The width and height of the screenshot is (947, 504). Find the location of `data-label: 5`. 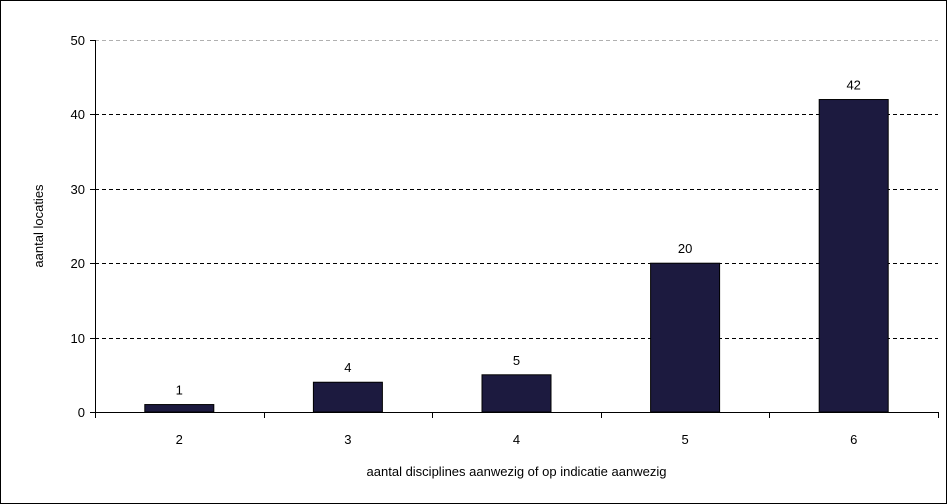

data-label: 5 is located at coordinates (516, 360).